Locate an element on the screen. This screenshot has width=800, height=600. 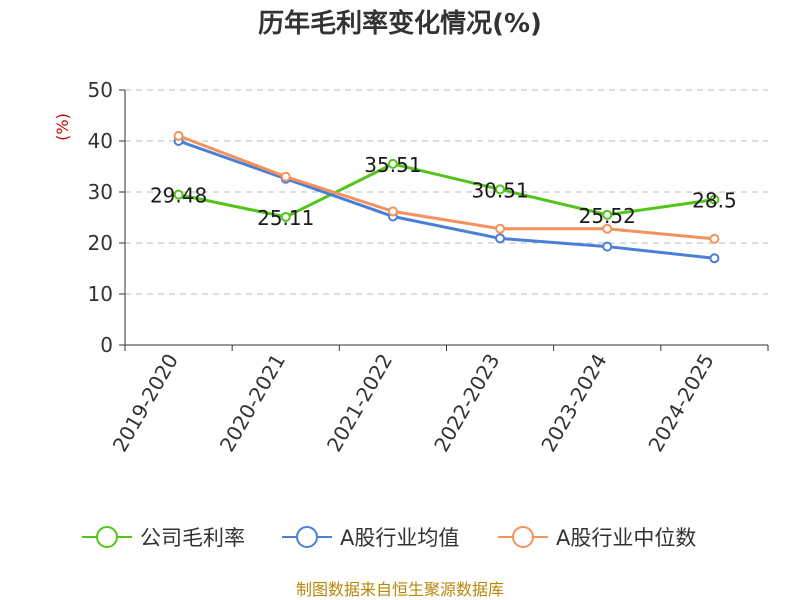
data-label: 29.48 is located at coordinates (178, 196).